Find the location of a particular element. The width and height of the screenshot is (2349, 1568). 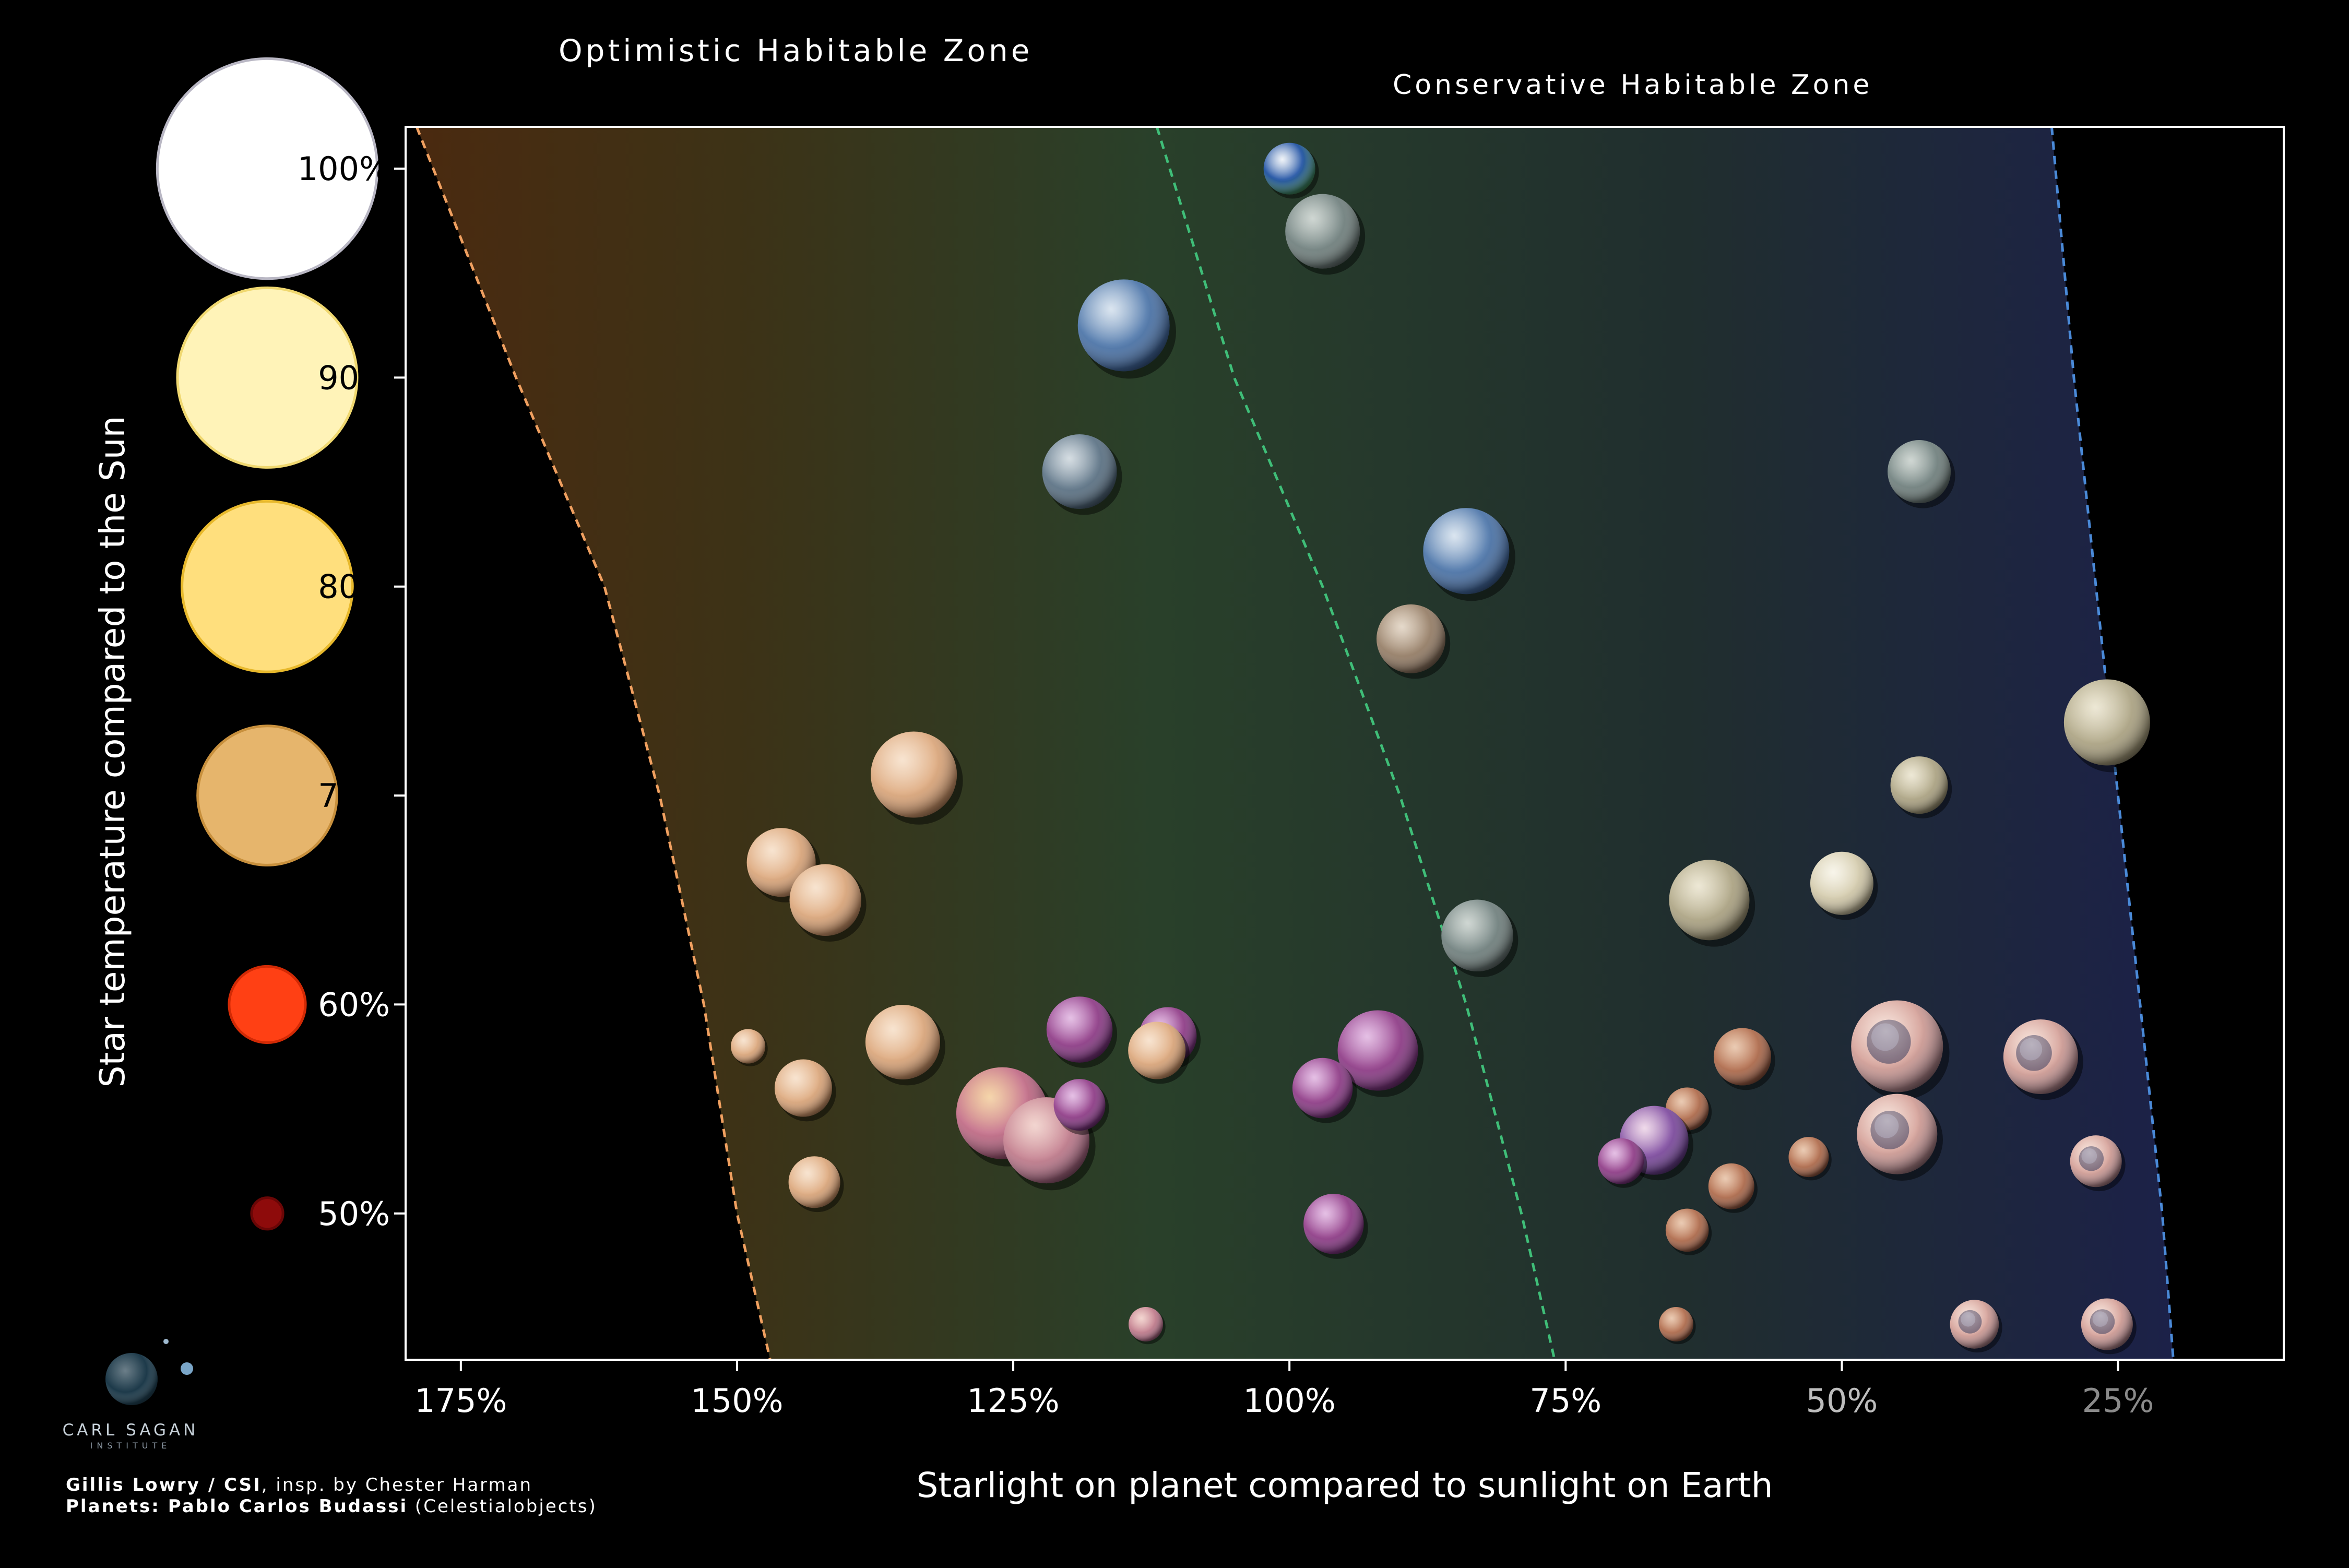

y-tick-label: 50% is located at coordinates (354, 1214).